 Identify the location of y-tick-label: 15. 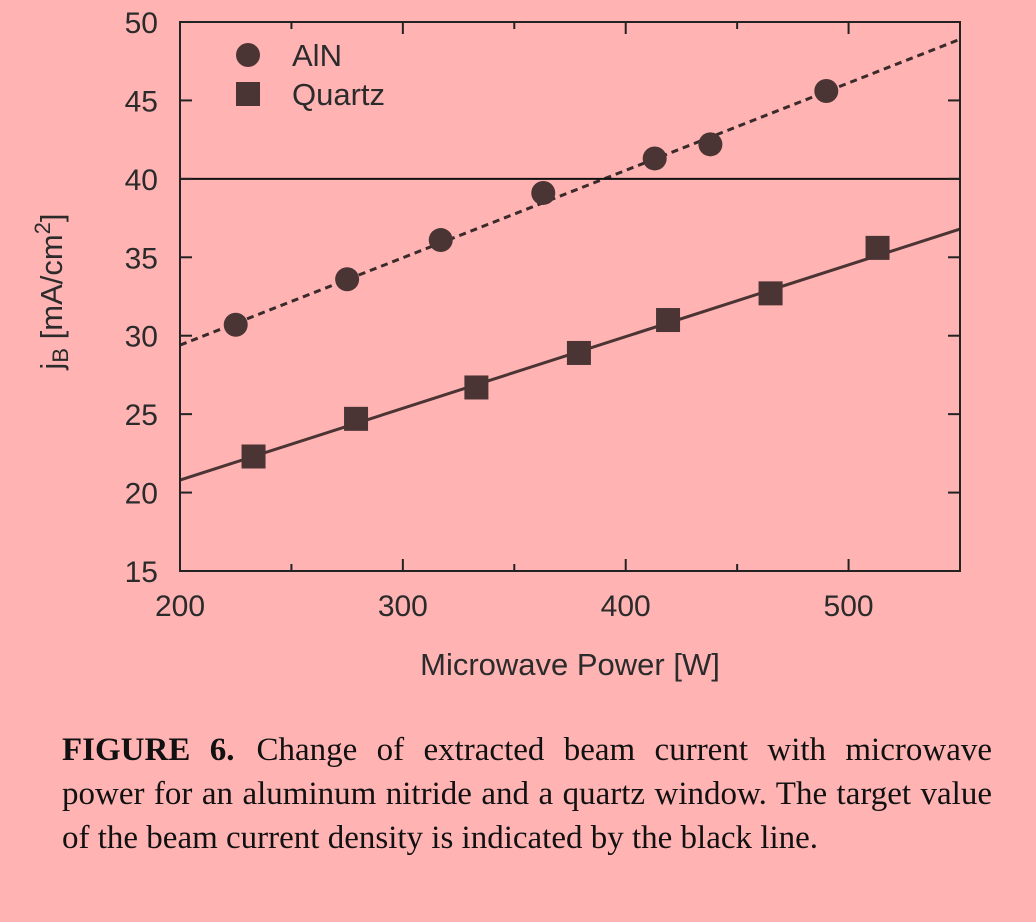
(141, 572).